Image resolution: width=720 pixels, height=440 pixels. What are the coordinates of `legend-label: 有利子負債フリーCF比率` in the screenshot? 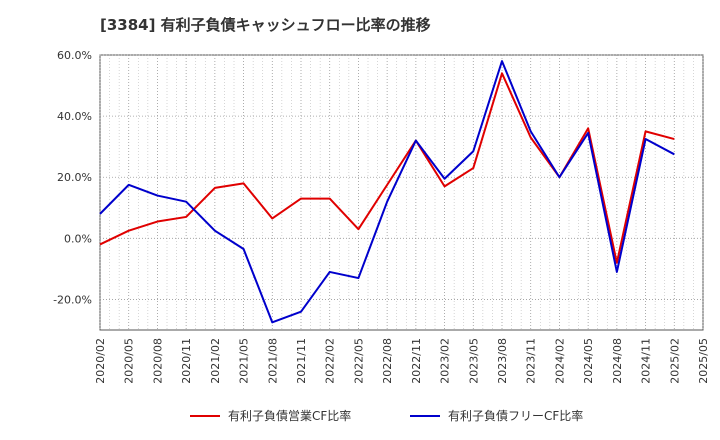 It's located at (515, 415).